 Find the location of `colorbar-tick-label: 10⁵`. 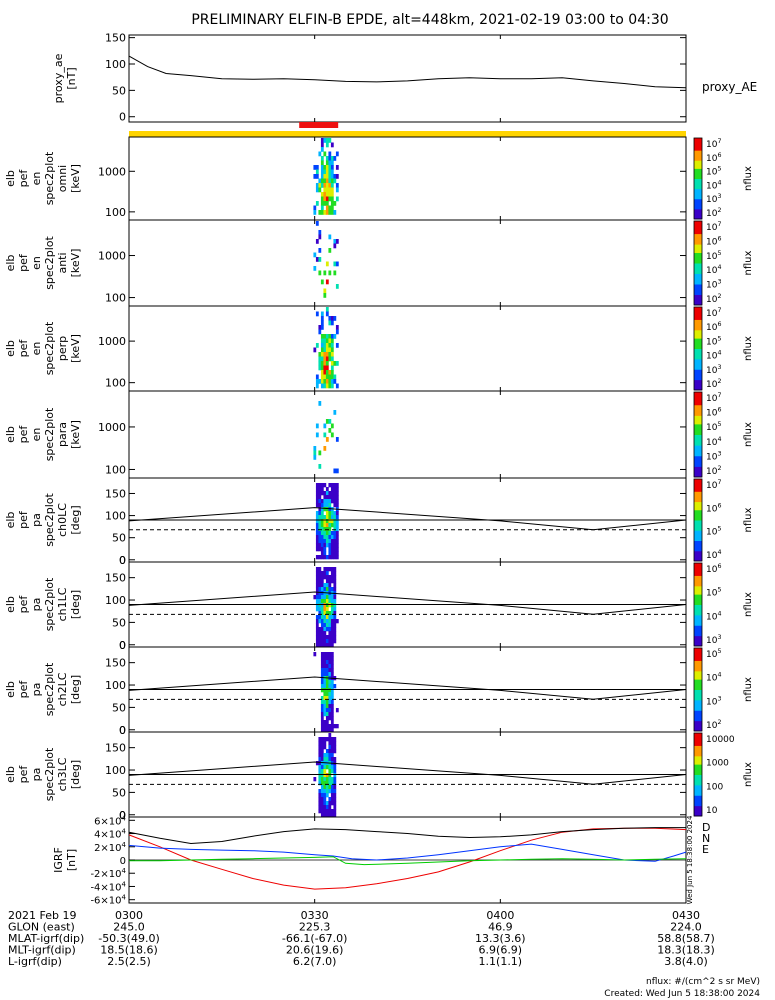

colorbar-tick-label: 10⁵ is located at coordinates (713, 341).